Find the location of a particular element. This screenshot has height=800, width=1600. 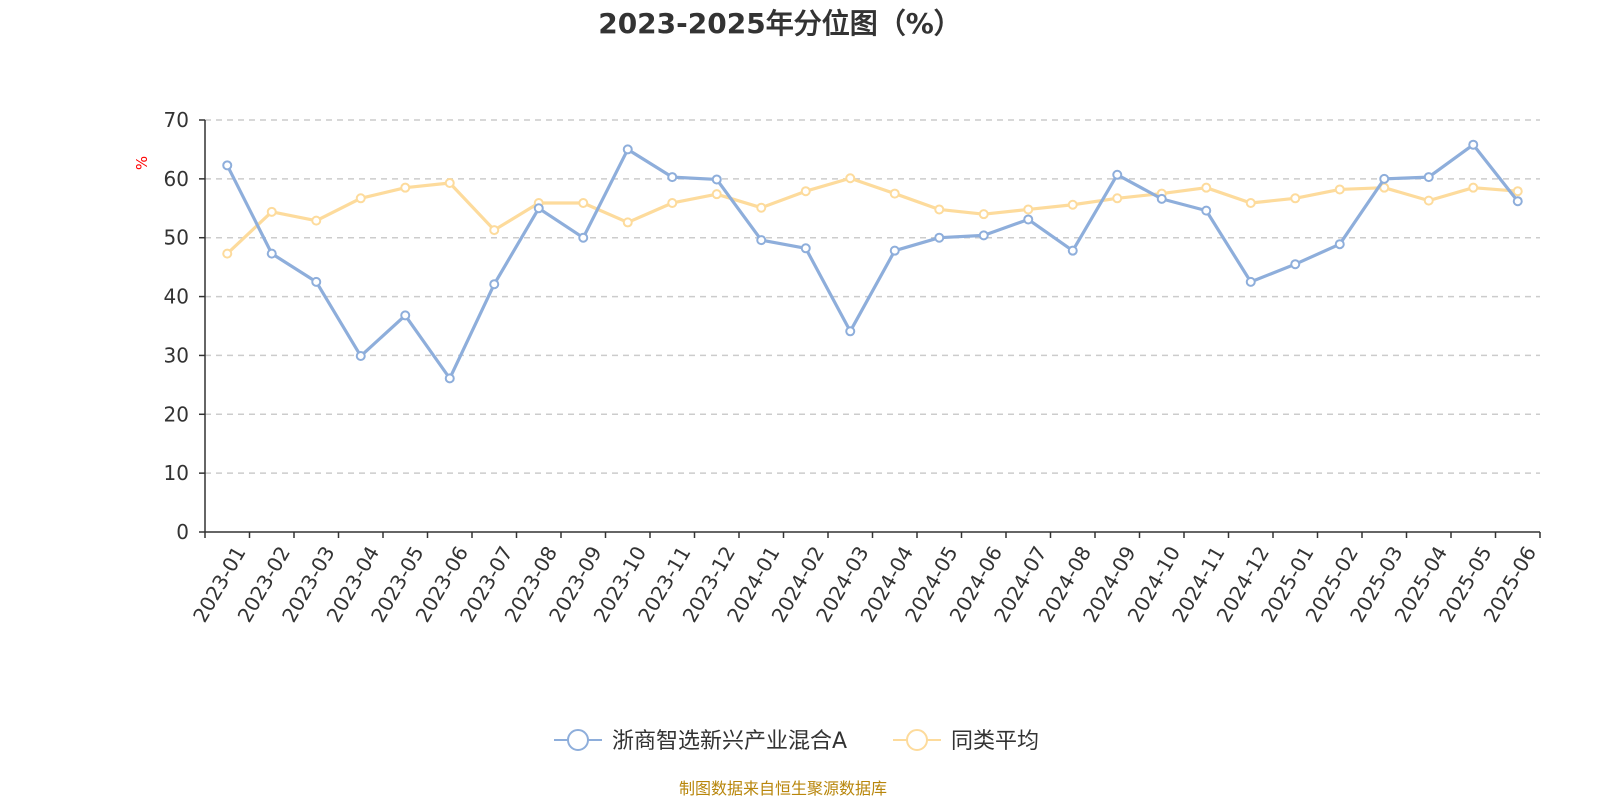

chart-title: 2023-2025年分位图（%） is located at coordinates (780, 23).